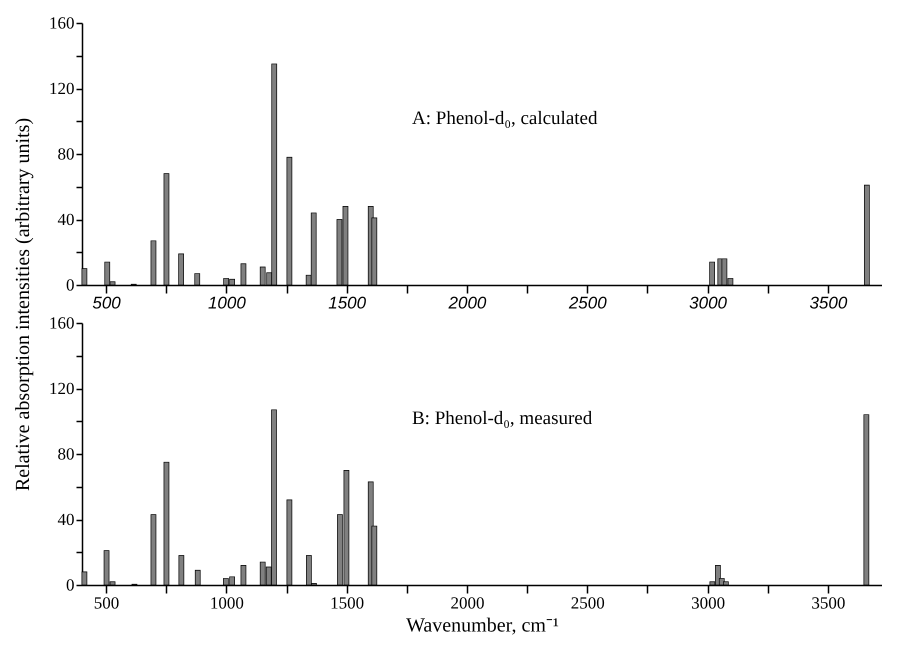 The image size is (901, 657). What do you see at coordinates (505, 118) in the screenshot?
I see `annotation: A: Phenol-d₀, calculated` at bounding box center [505, 118].